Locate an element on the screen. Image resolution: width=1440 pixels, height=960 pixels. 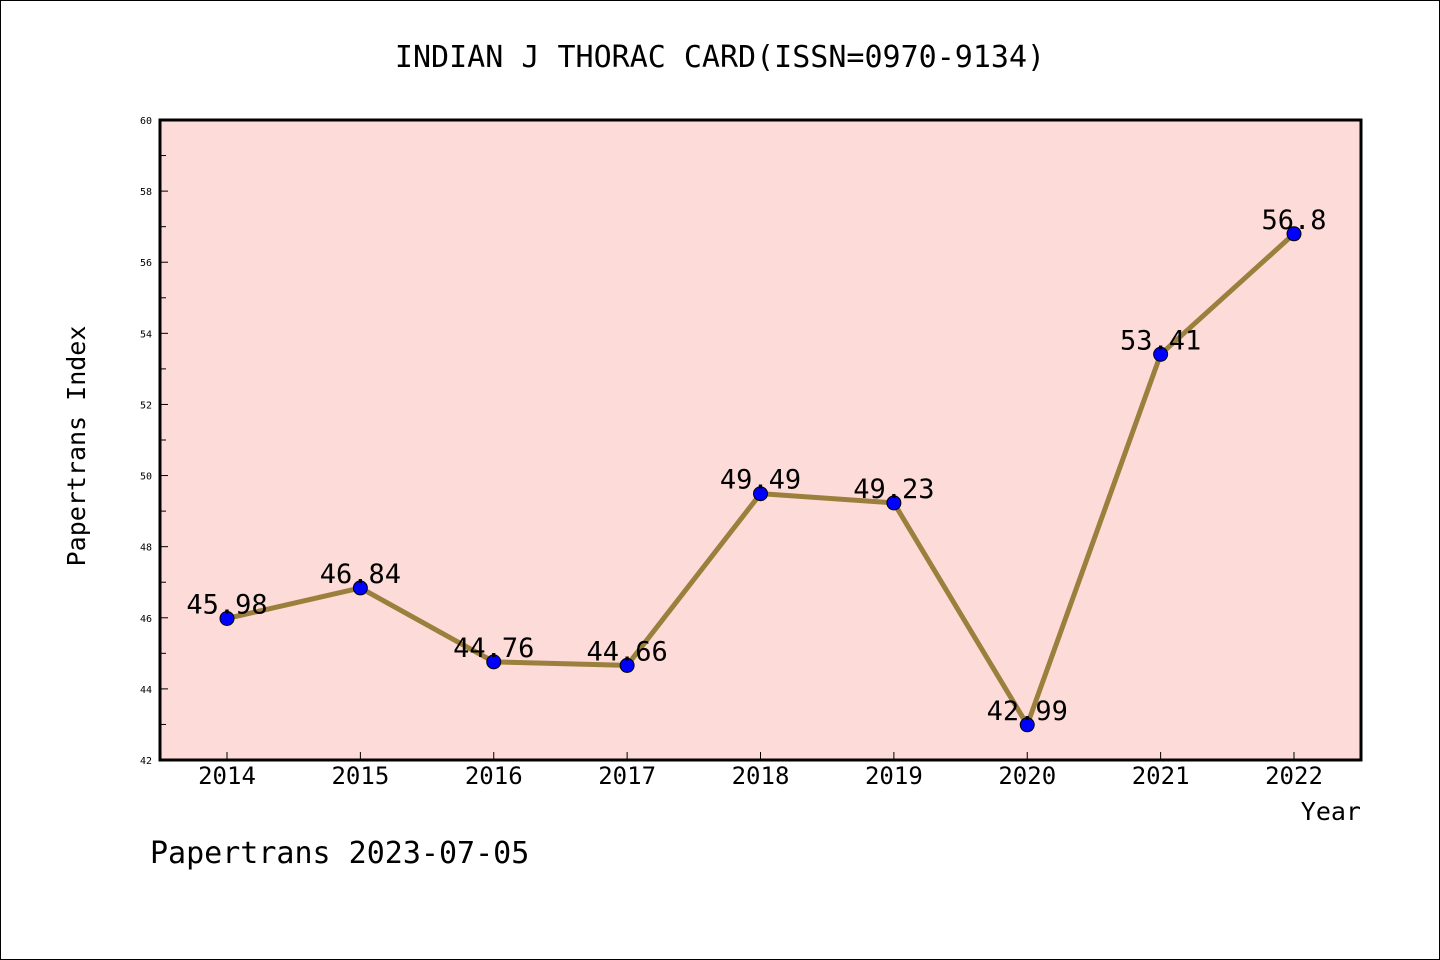
data-label: 49.49 is located at coordinates (760, 480).